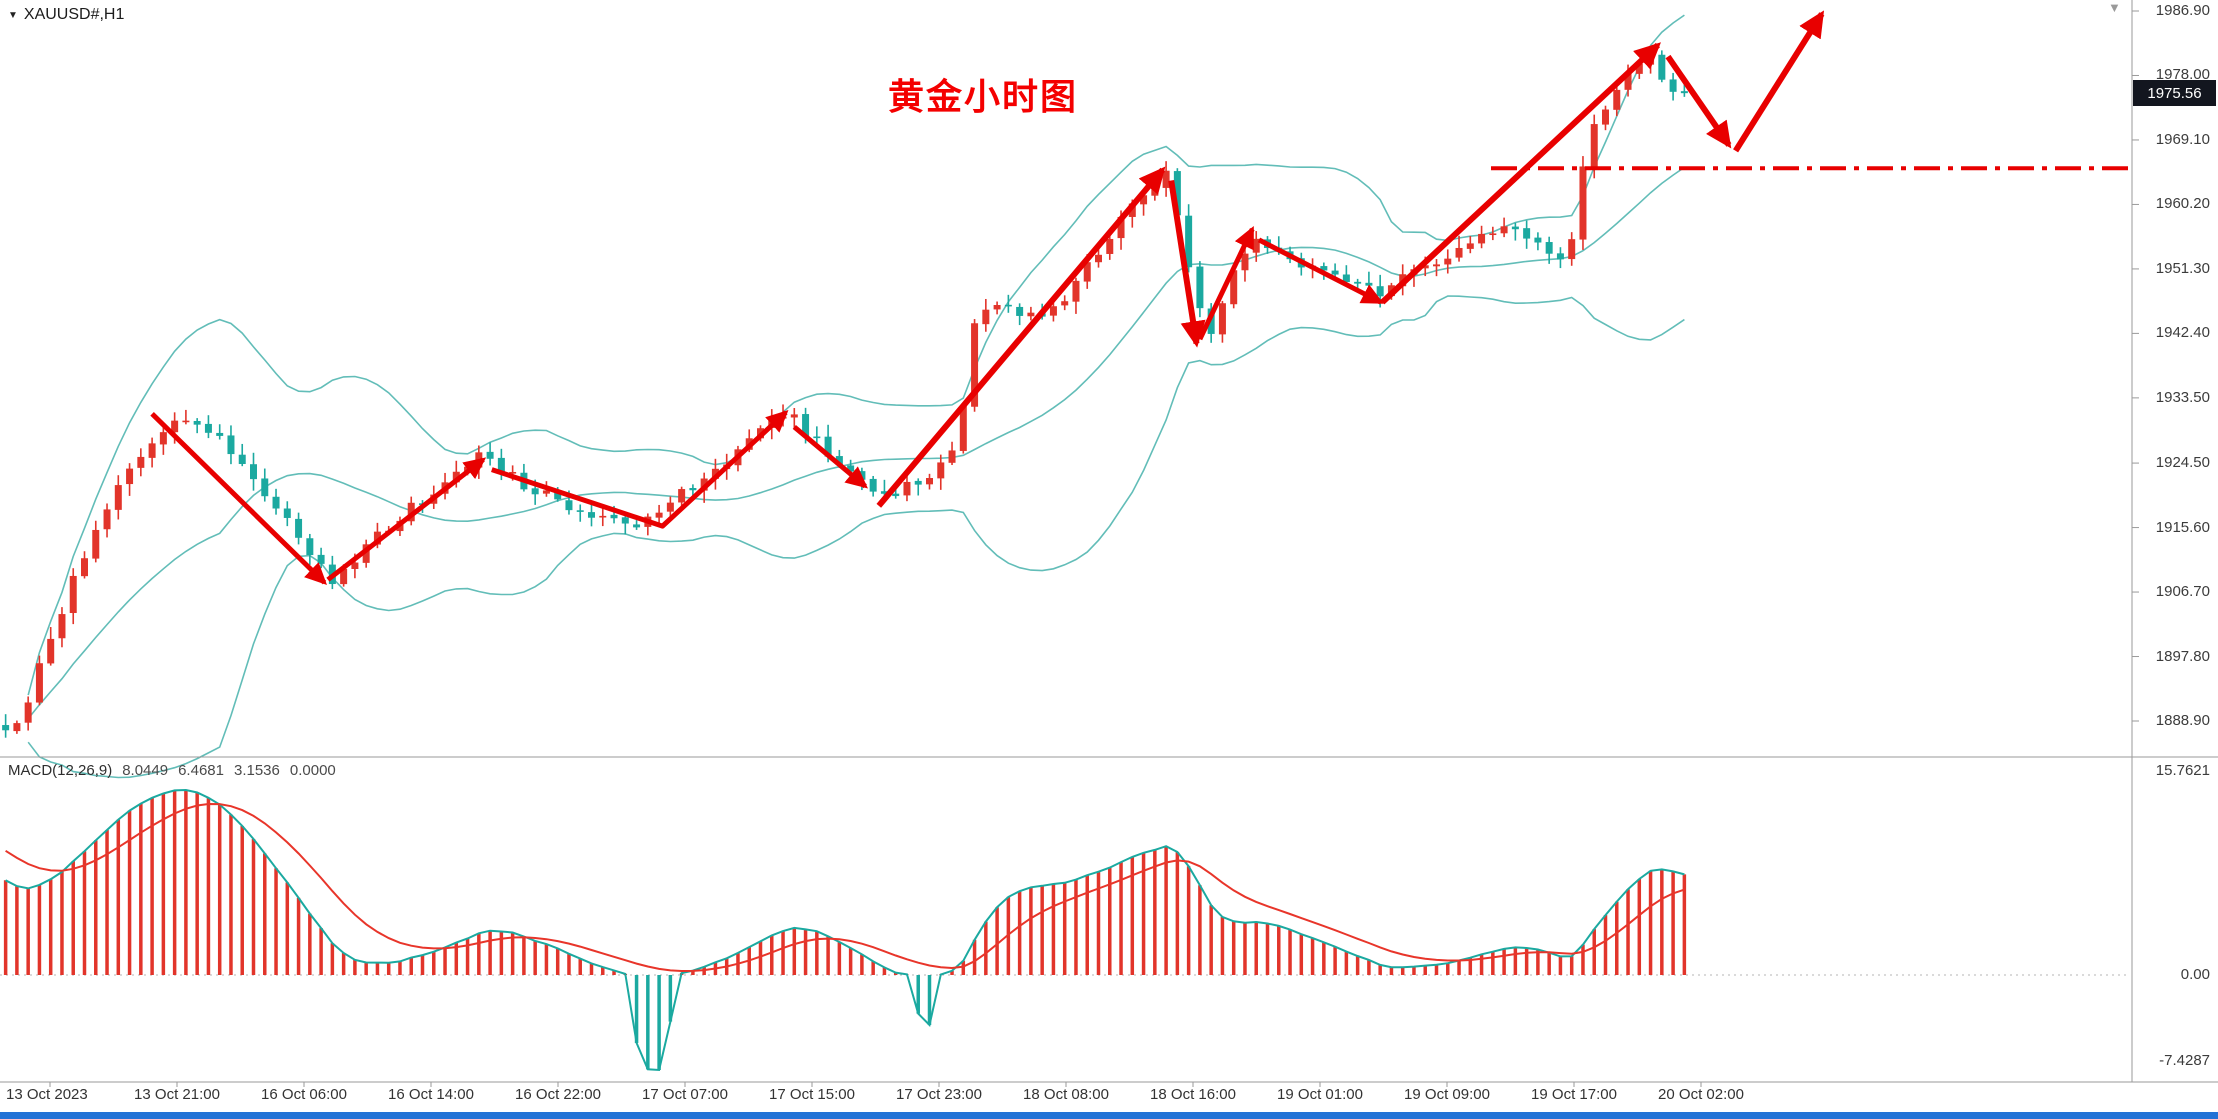  Describe the element at coordinates (74, 14) in the screenshot. I see `symbol-text: XAUUSD#,H1` at that location.